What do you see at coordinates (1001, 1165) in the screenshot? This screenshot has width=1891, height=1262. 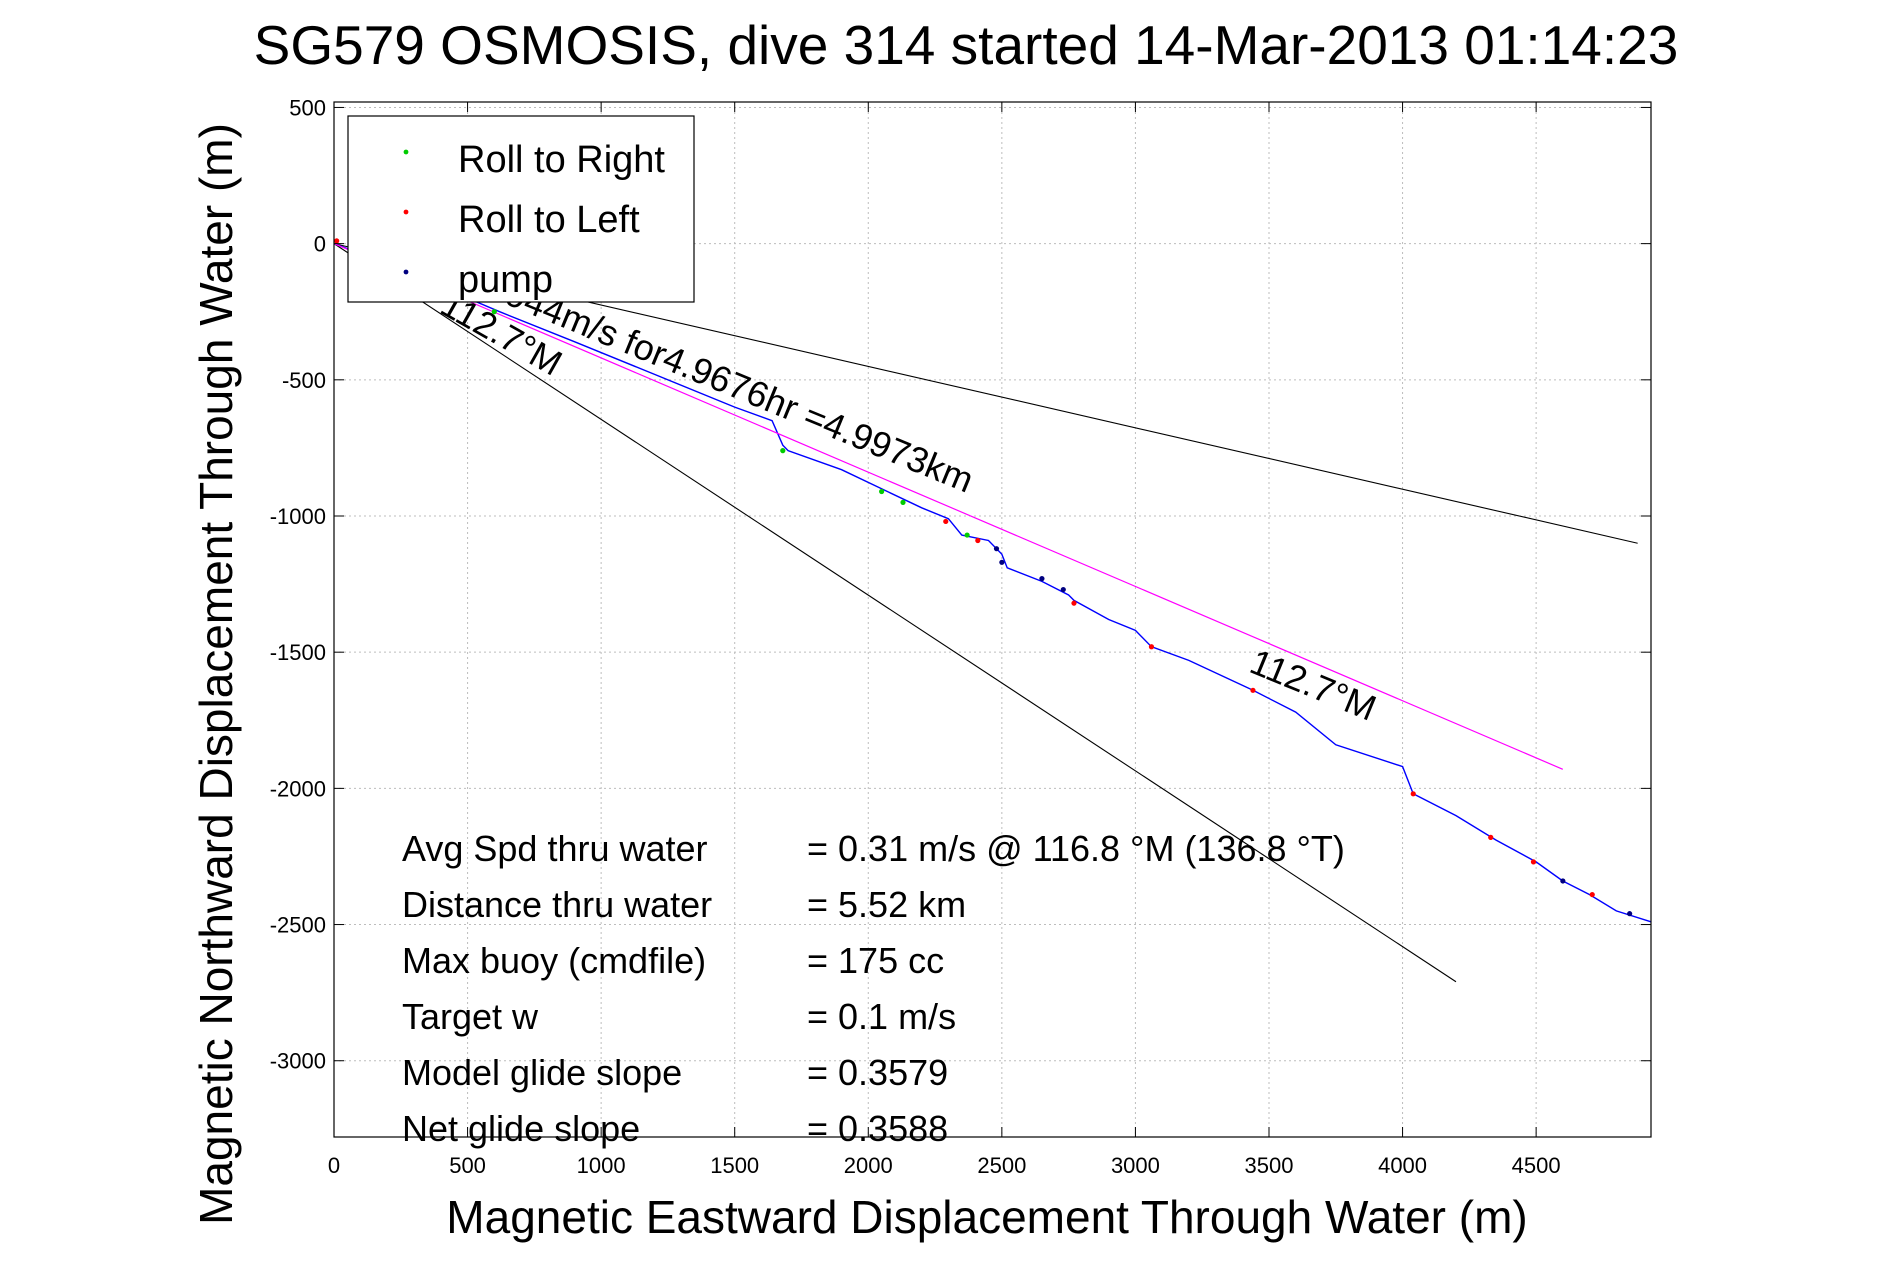 I see `x-tick-label: 2500` at bounding box center [1001, 1165].